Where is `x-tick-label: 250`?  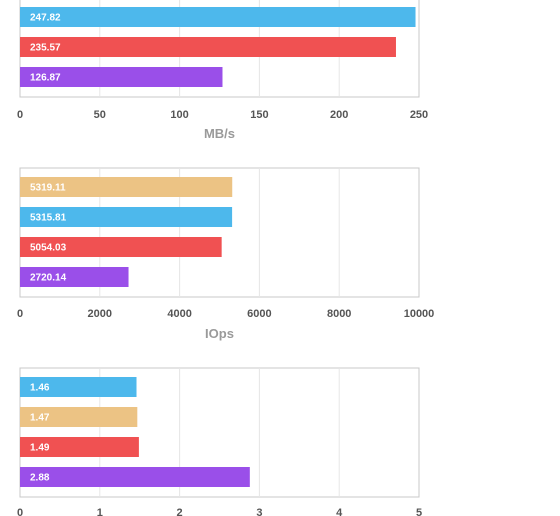
x-tick-label: 250 is located at coordinates (419, 115).